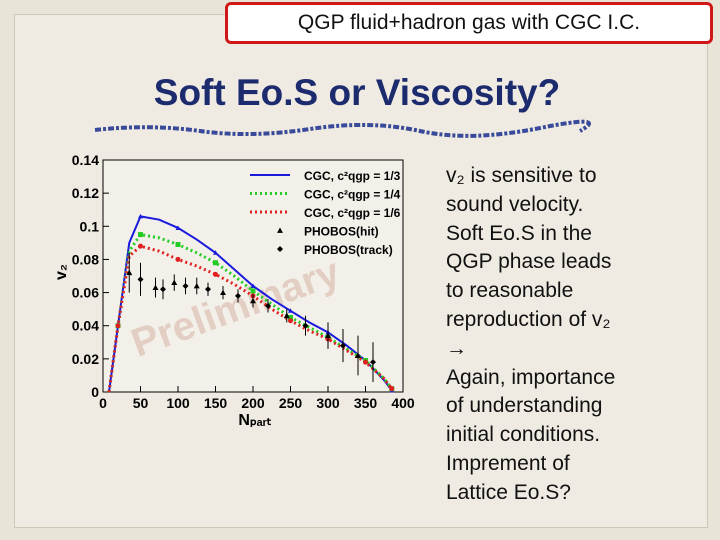 The height and width of the screenshot is (540, 720). What do you see at coordinates (342, 128) in the screenshot?
I see `title-underline` at bounding box center [342, 128].